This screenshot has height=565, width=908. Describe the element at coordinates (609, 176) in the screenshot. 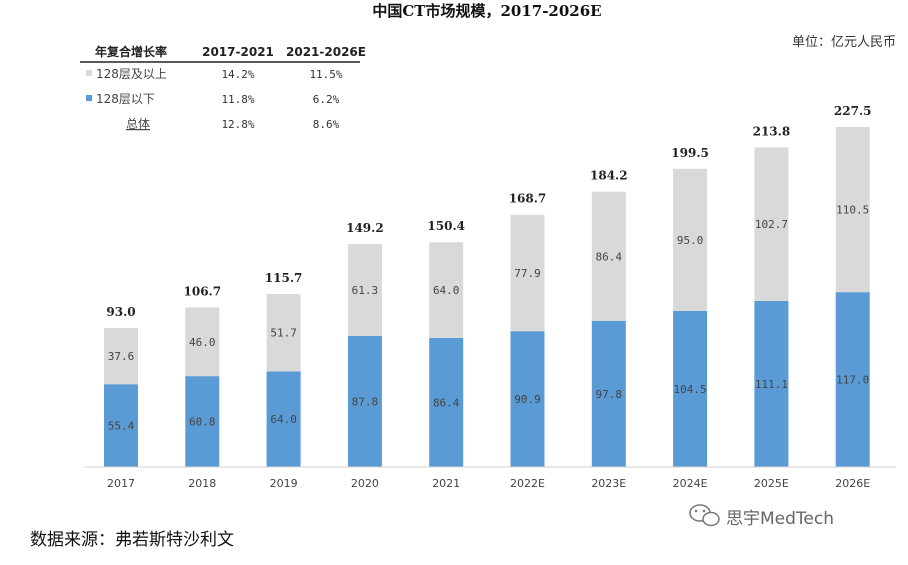

I see `total-value-label: 184.2` at that location.